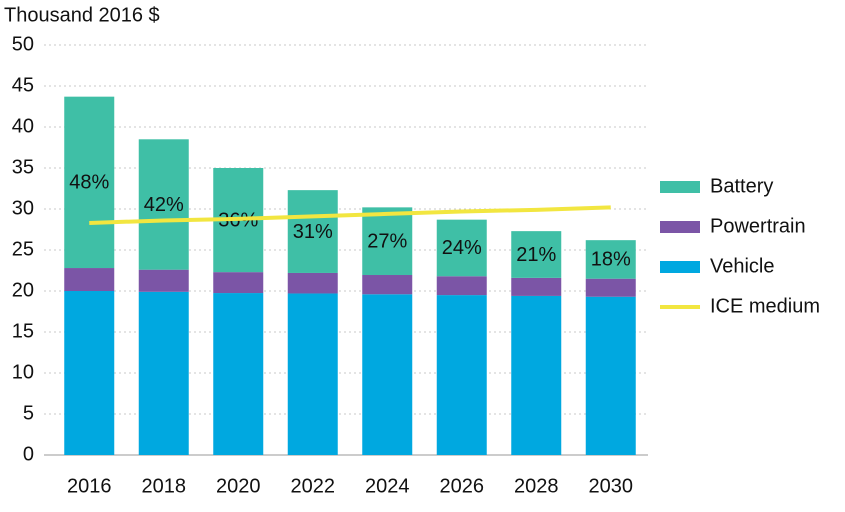 This screenshot has width=845, height=512. Describe the element at coordinates (164, 486) in the screenshot. I see `x-tick-label: 2018` at that location.